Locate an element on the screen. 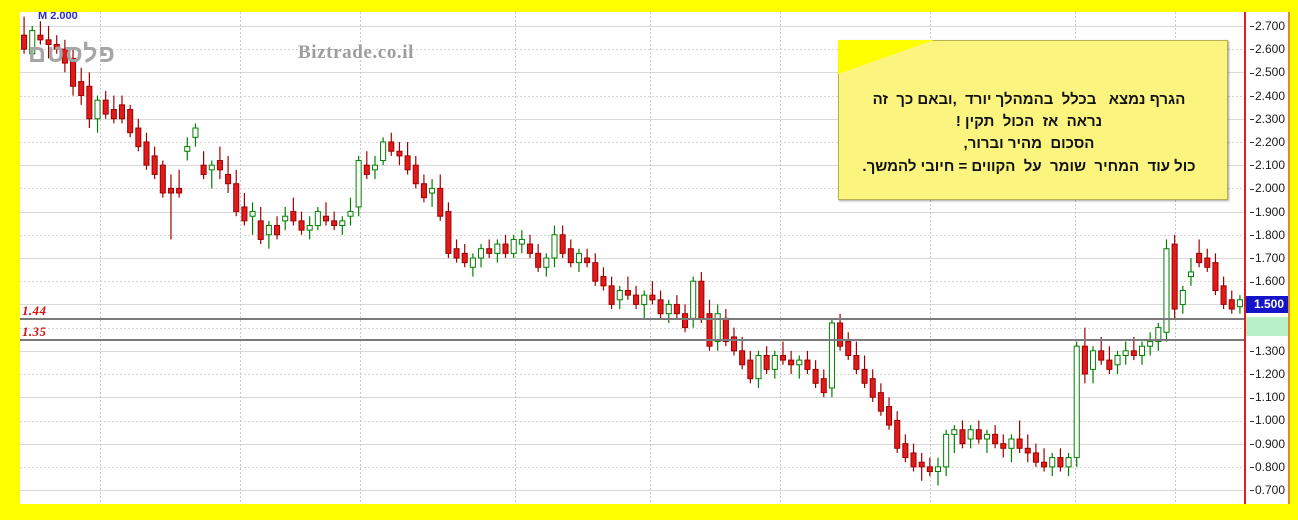 The height and width of the screenshot is (520, 1298). price-axis-tick: 2.500 is located at coordinates (1267, 72).